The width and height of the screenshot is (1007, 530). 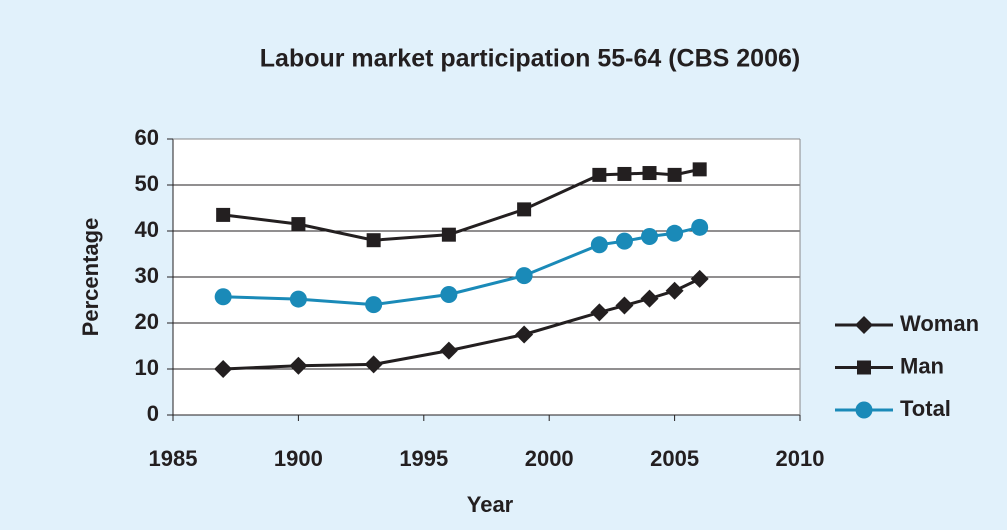 What do you see at coordinates (800, 458) in the screenshot?
I see `x-tick-label: 2010` at bounding box center [800, 458].